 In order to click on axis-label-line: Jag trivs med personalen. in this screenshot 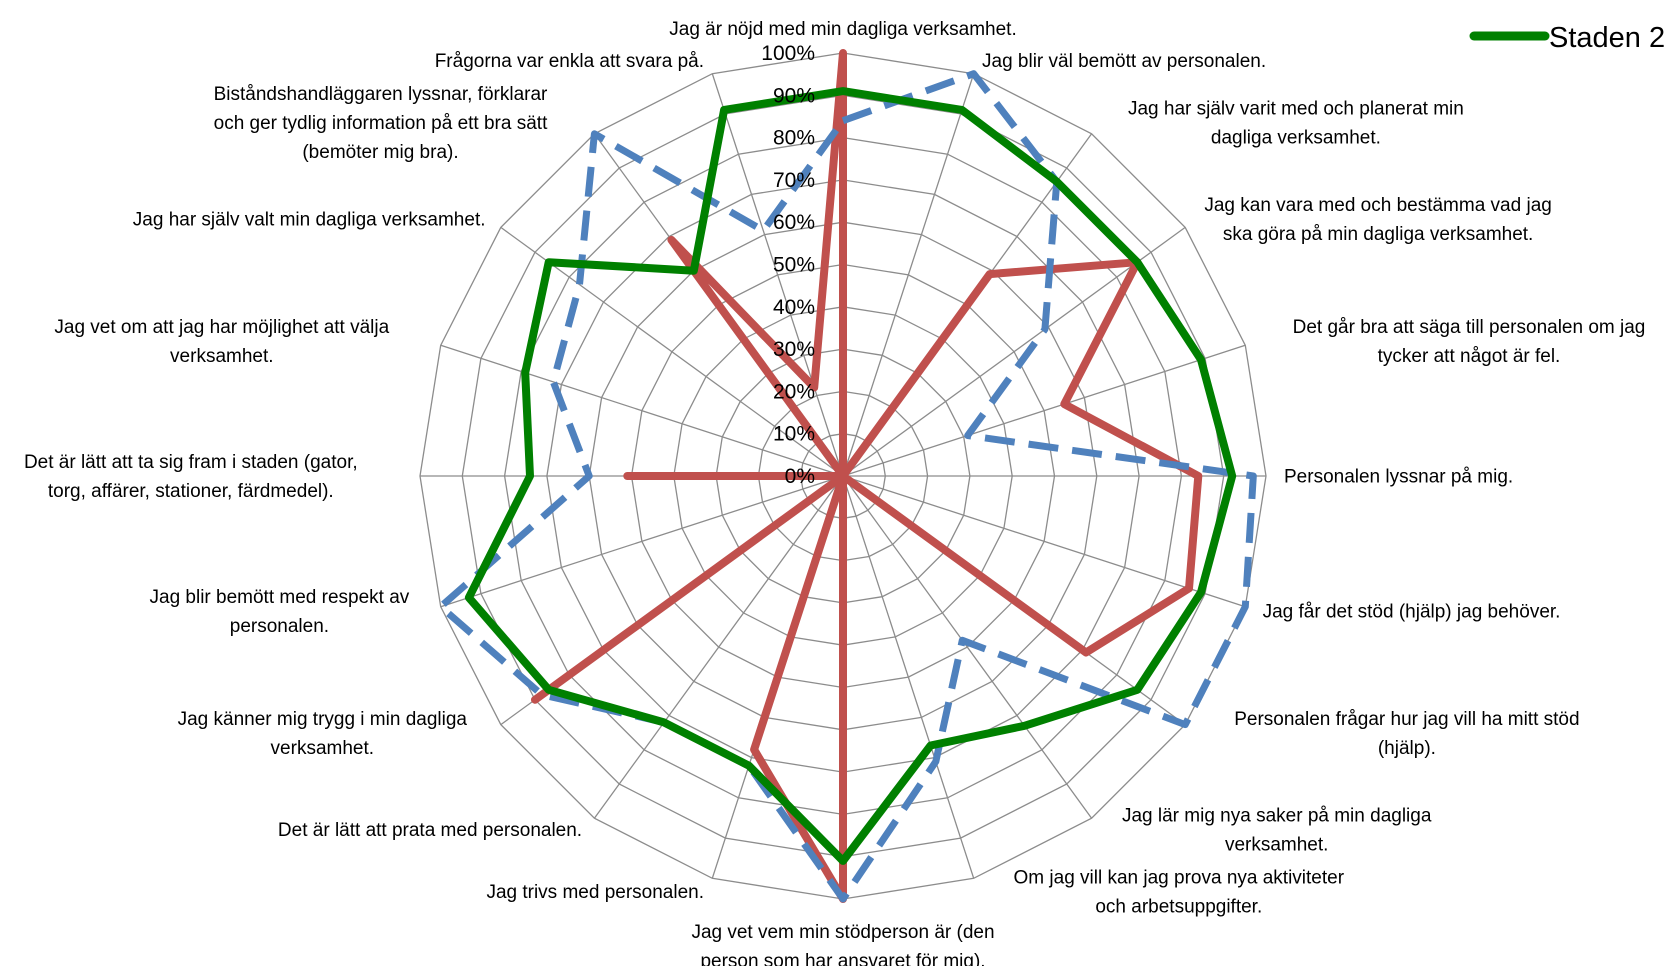, I will do `click(595, 892)`.